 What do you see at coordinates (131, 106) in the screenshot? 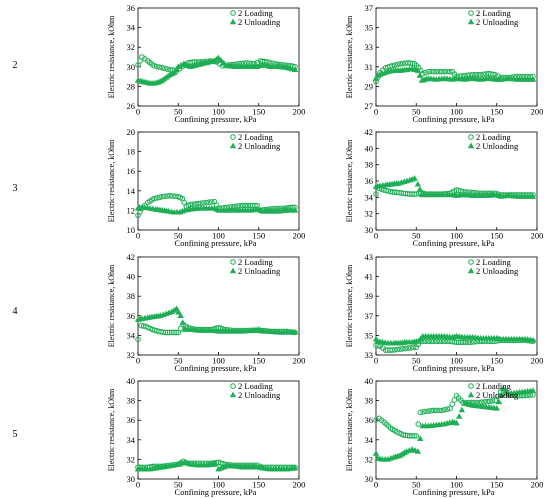
I see `y-tick-label: 26` at bounding box center [131, 106].